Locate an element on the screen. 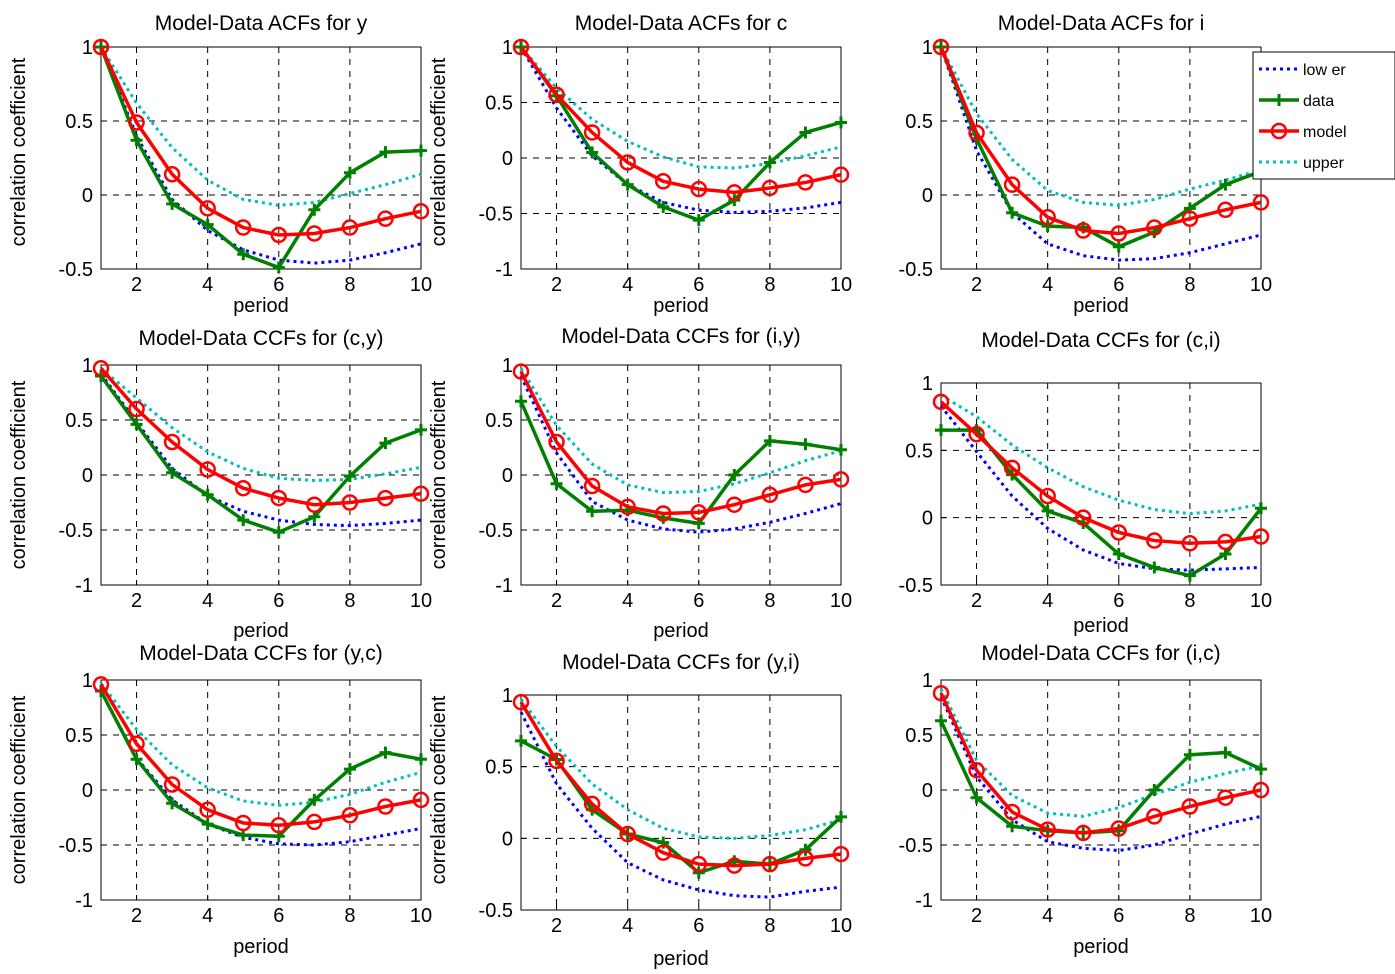  legend-box is located at coordinates (1323, 115).